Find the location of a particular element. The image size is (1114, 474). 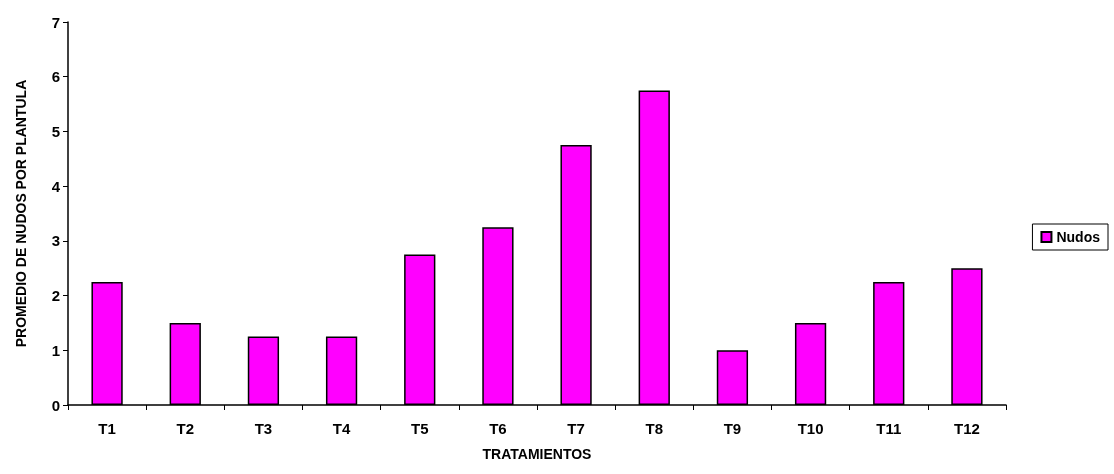

x-tick-label: T10 is located at coordinates (810, 428).